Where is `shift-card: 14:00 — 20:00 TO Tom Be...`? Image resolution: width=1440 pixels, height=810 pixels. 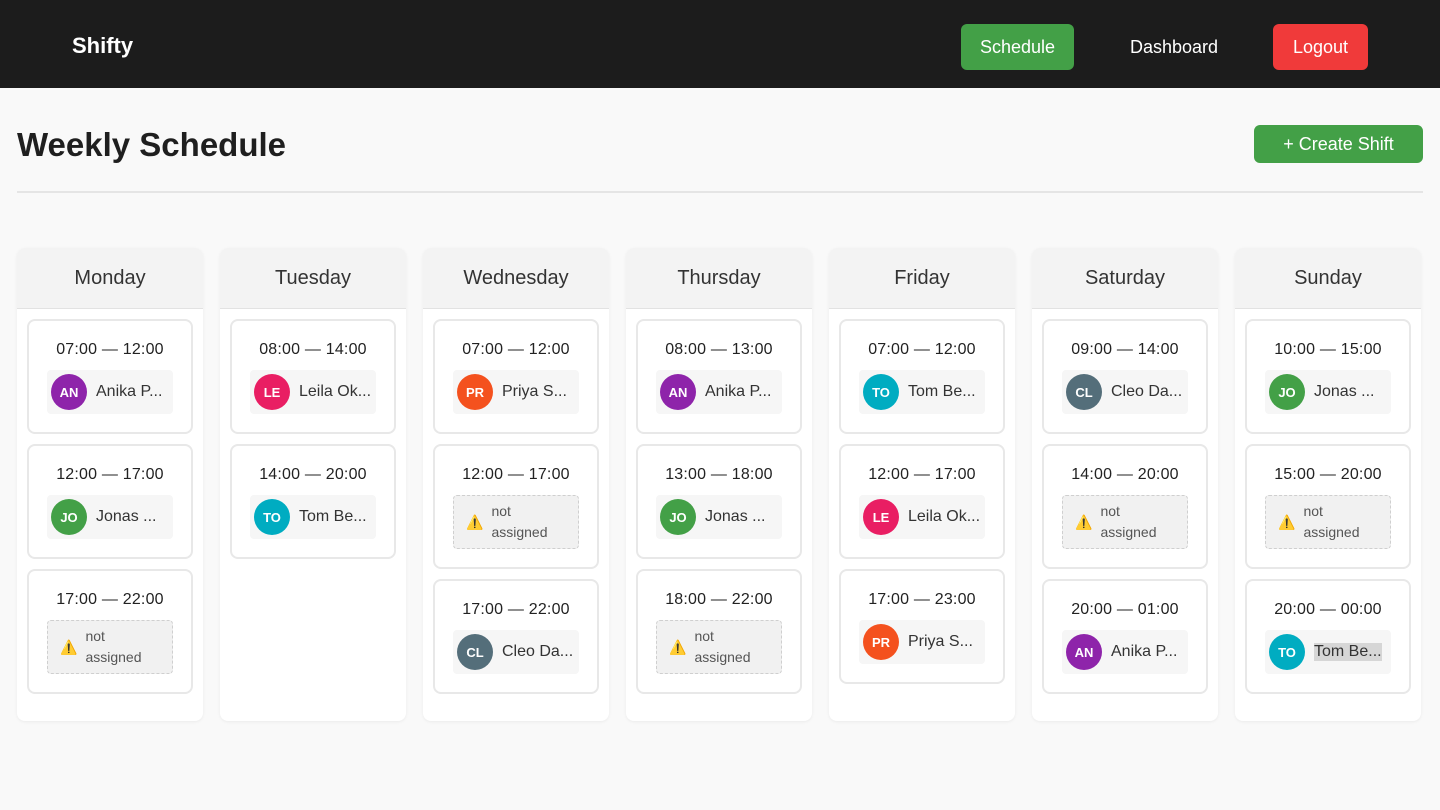
shift-card: 14:00 — 20:00 TO Tom Be... is located at coordinates (313, 501).